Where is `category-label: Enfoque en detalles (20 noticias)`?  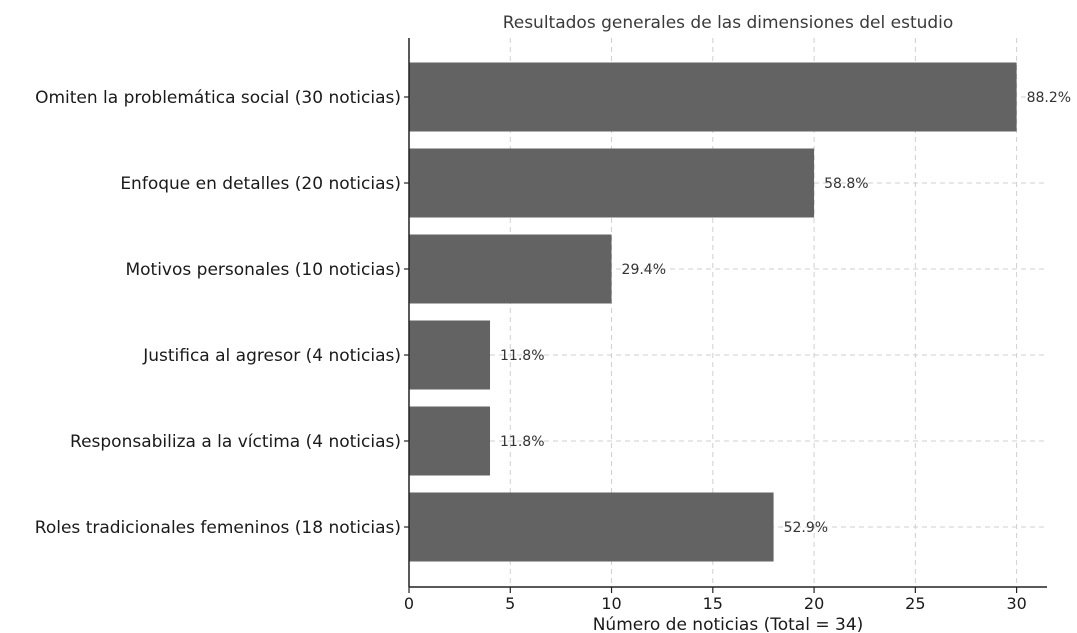
category-label: Enfoque en detalles (20 noticias) is located at coordinates (260, 184).